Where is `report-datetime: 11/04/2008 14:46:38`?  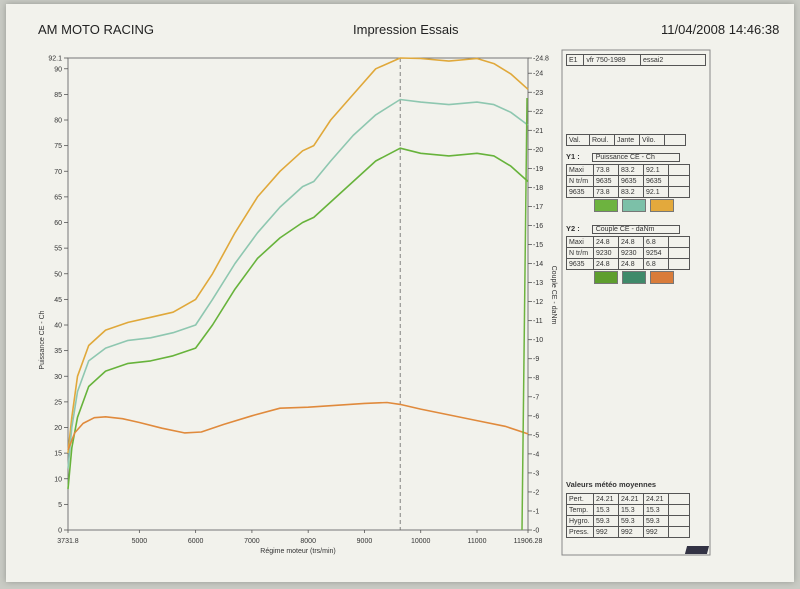
report-datetime: 11/04/2008 14:46:38 is located at coordinates (720, 29).